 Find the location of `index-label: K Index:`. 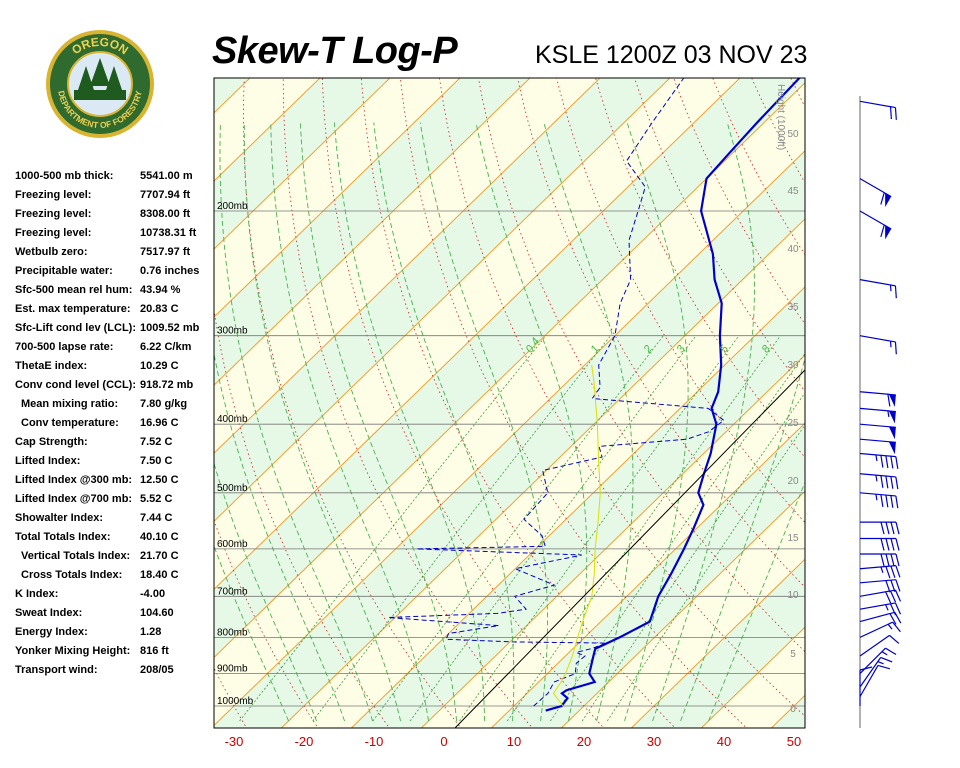

index-label: K Index: is located at coordinates (37, 594).